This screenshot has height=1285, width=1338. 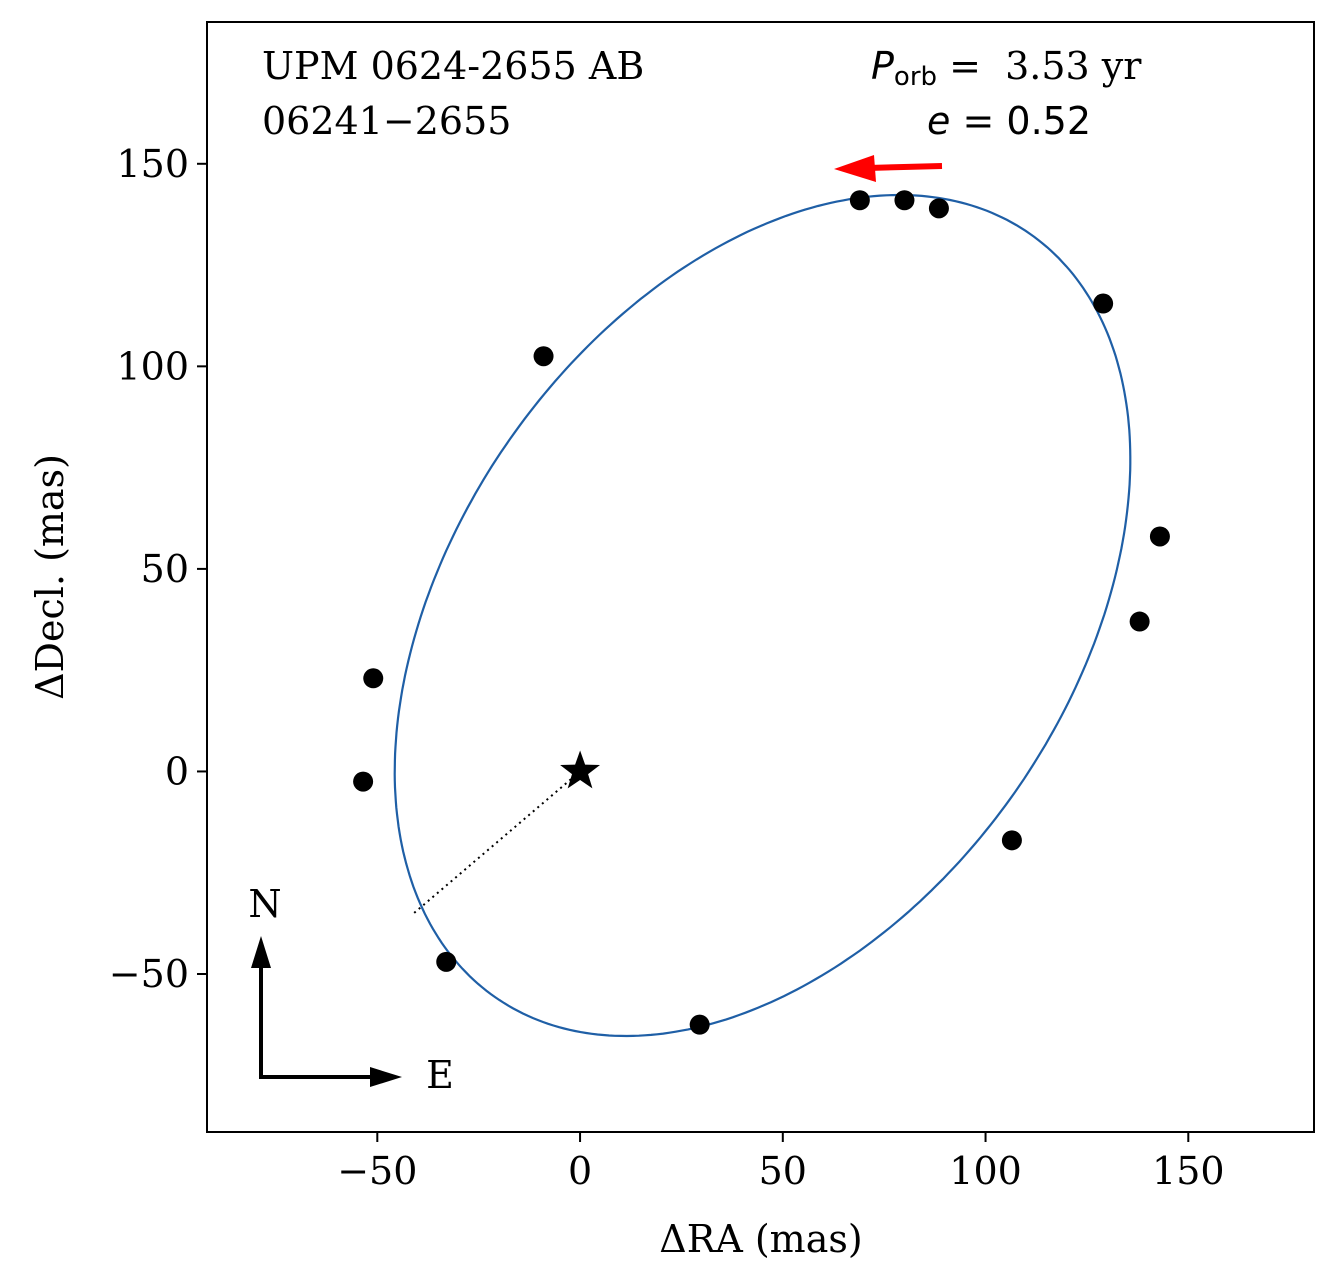 I want to click on eccentricity-annotation: e = 0.52, so click(x=1009, y=121).